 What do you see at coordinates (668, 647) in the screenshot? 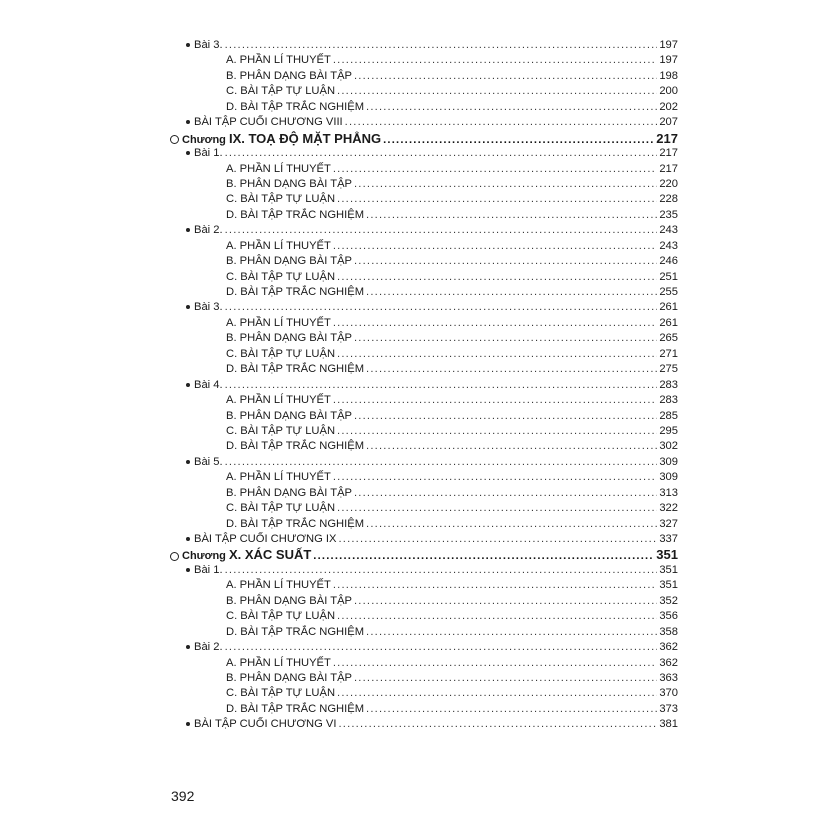
I see `toc-entry-page: 362` at bounding box center [668, 647].